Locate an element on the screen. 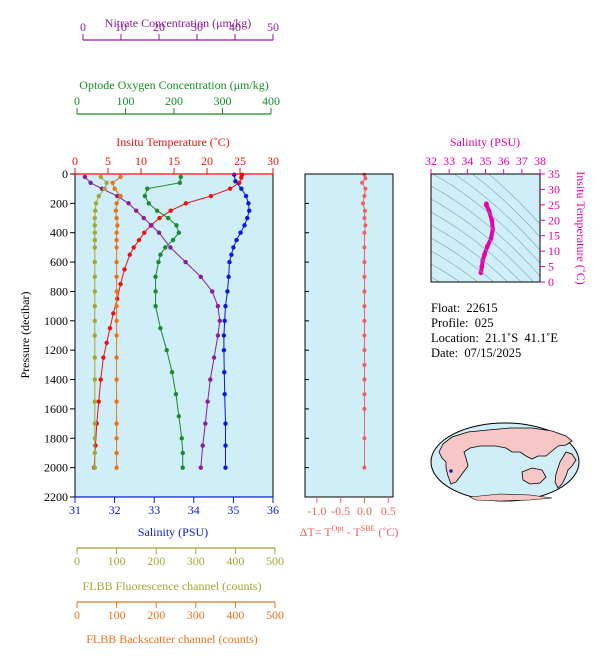 Image resolution: width=609 pixels, height=663 pixels. backscatter-axis-tick-label: 200 is located at coordinates (156, 615).